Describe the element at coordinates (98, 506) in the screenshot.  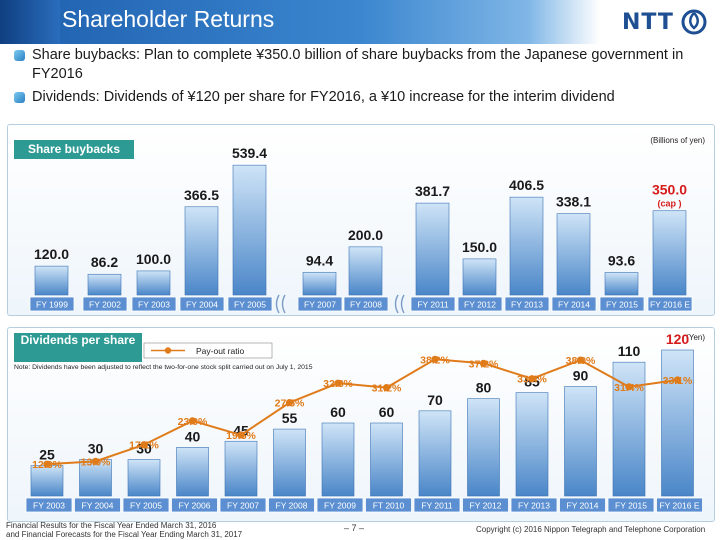
I see `dividend-category-label: FY 2004` at that location.